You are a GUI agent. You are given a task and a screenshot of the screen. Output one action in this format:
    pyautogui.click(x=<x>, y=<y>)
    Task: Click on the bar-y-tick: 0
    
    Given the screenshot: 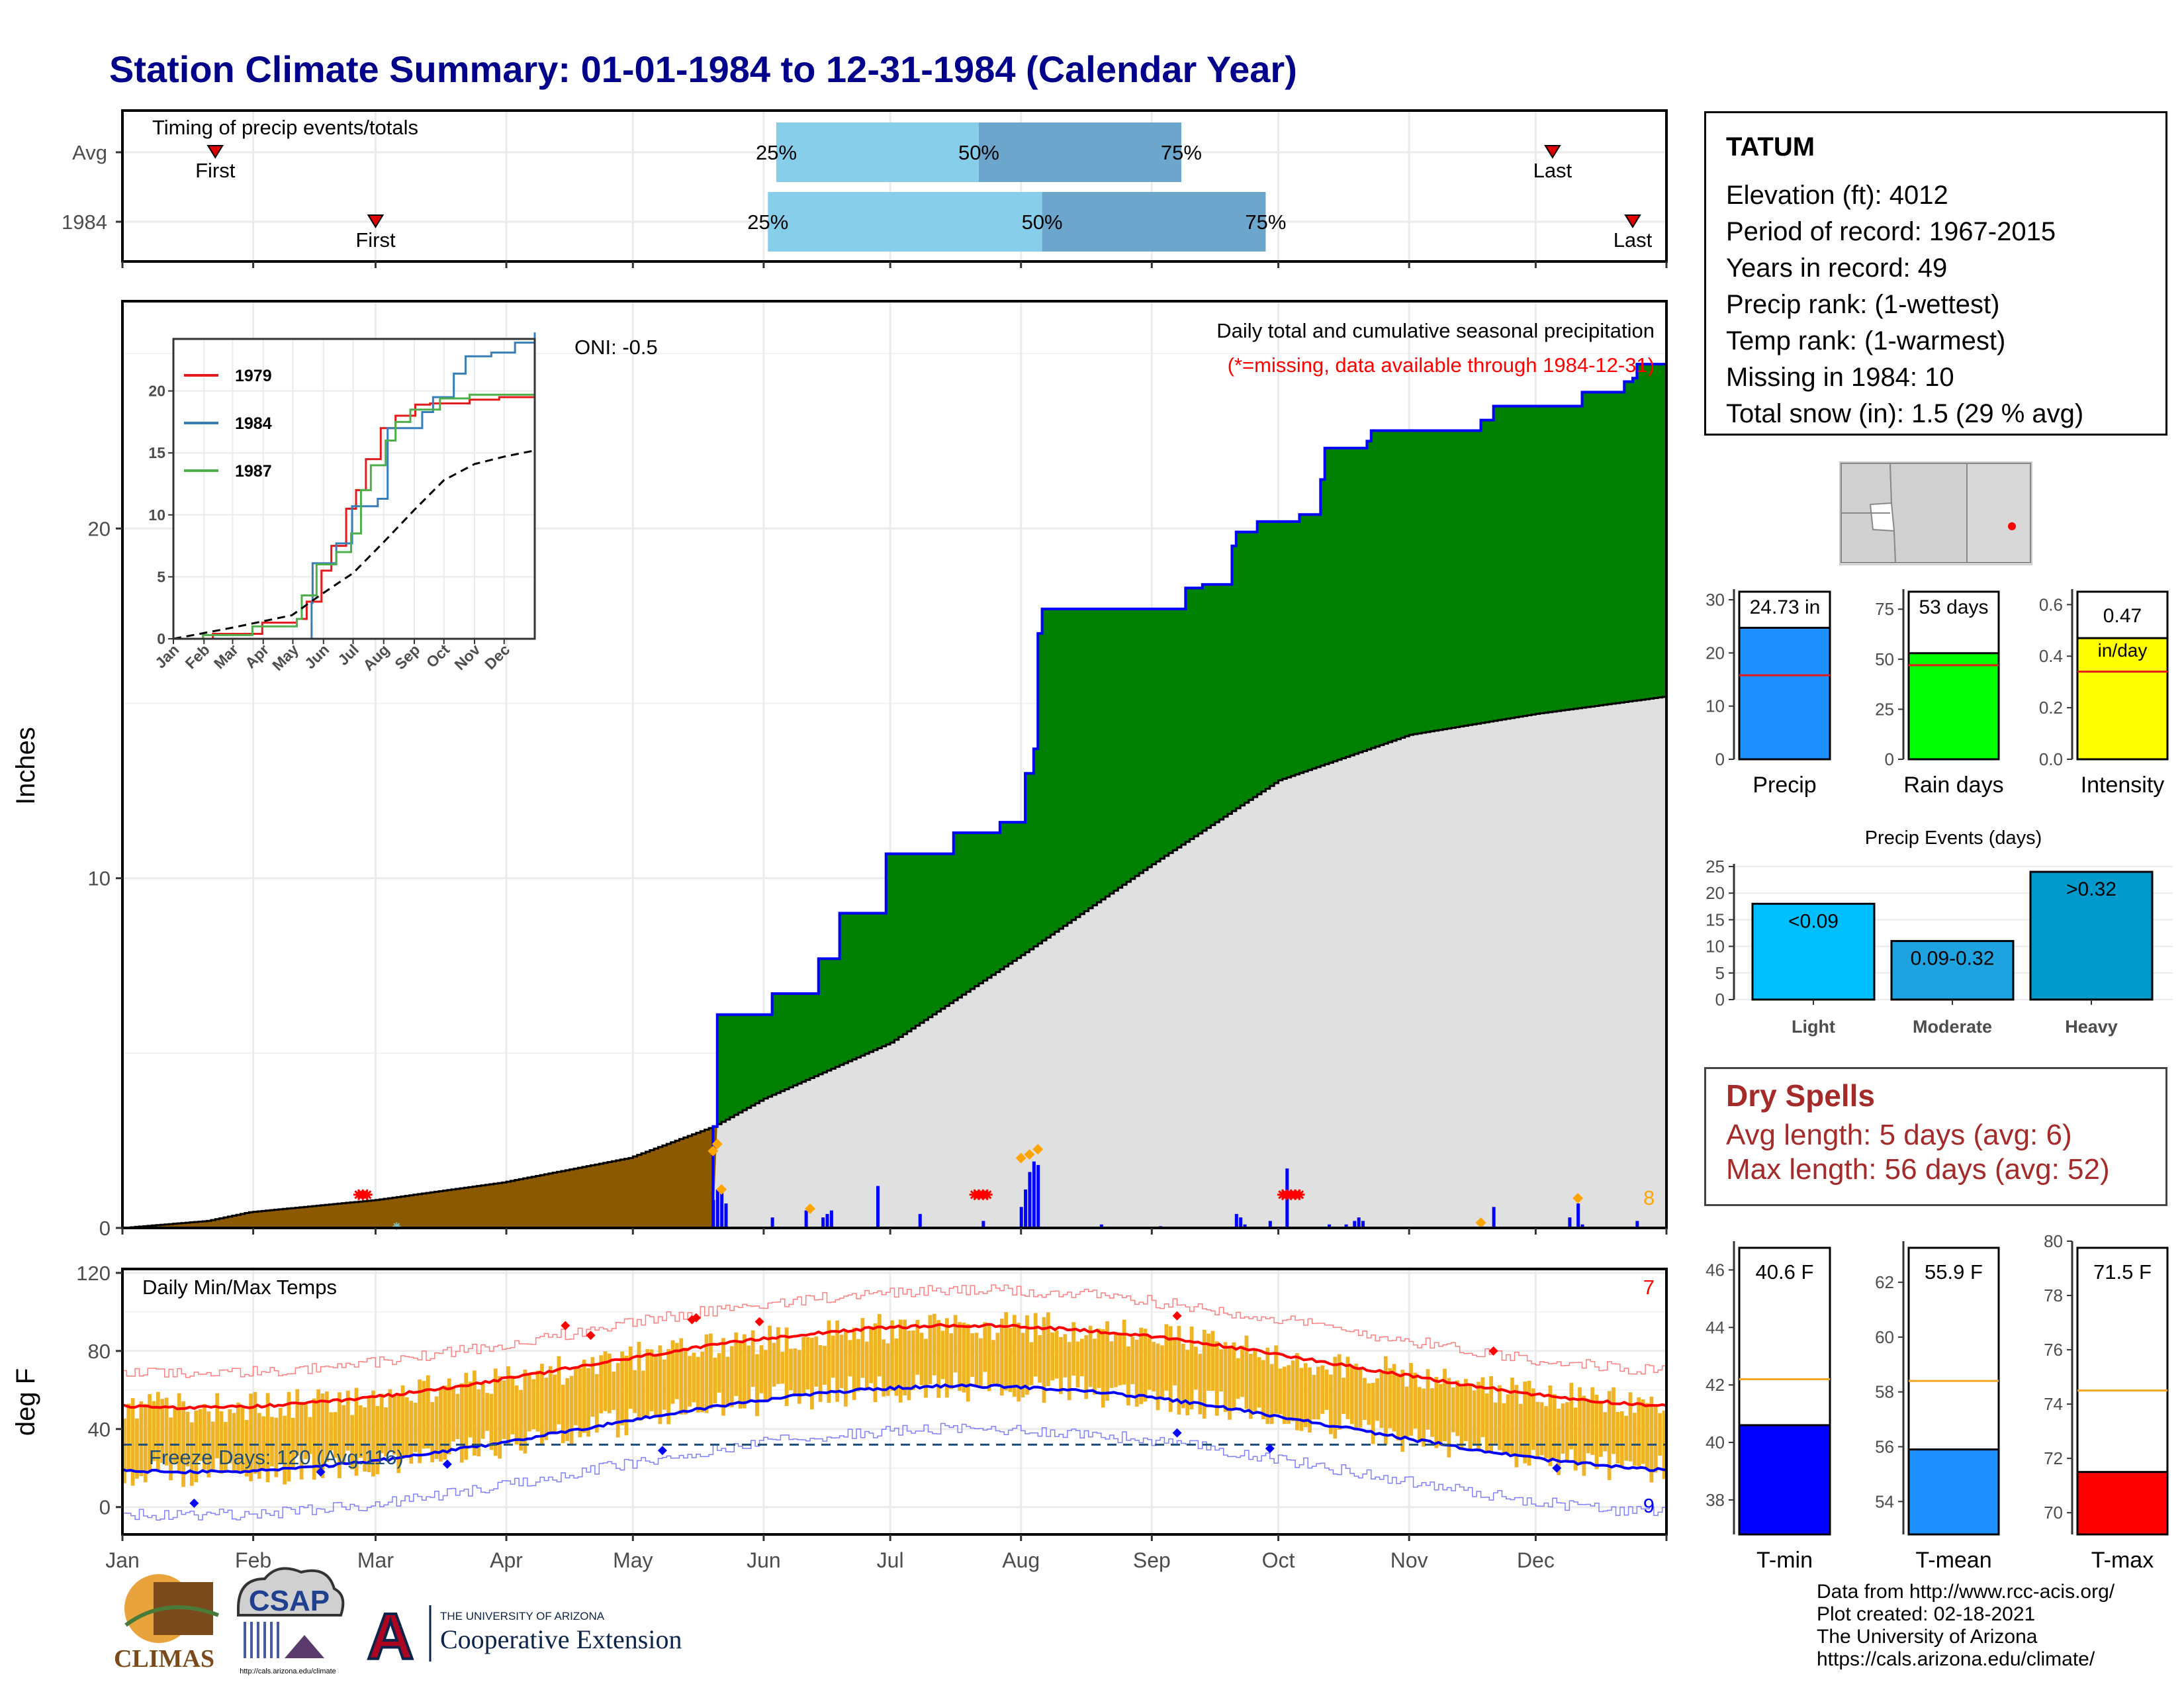 What is the action you would take?
    pyautogui.click(x=1720, y=759)
    